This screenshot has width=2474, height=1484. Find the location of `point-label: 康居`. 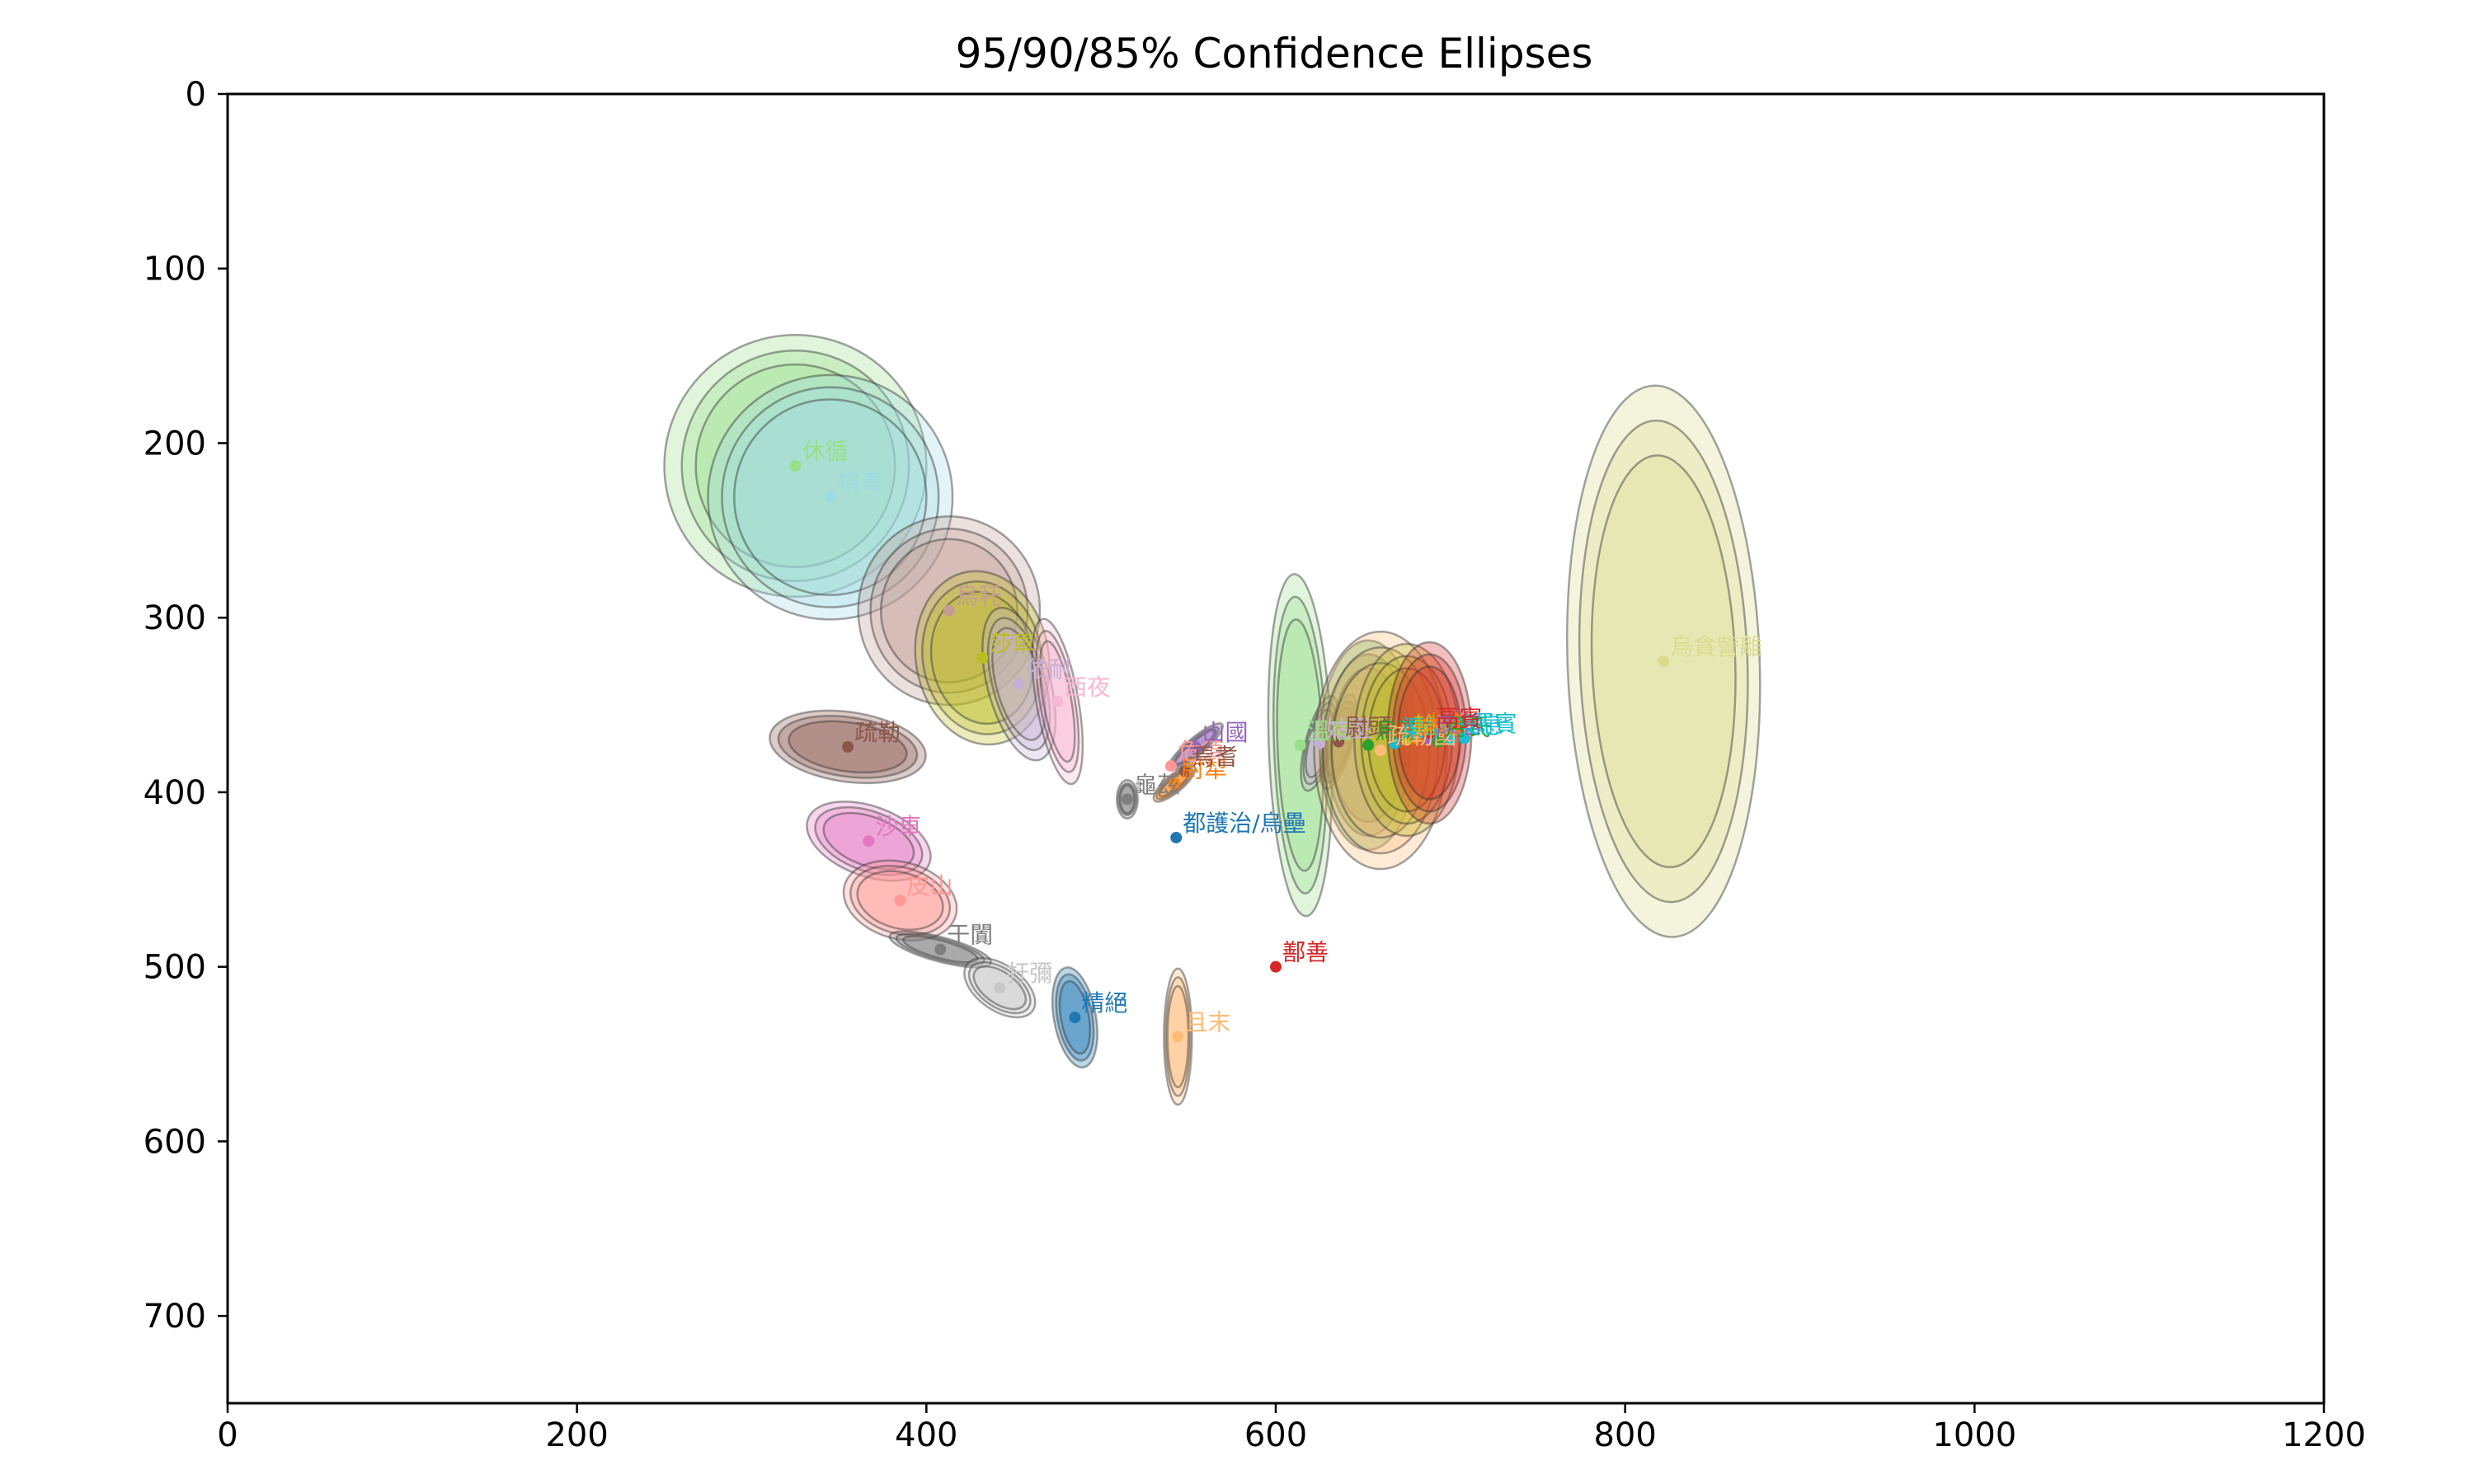

point-label: 康居 is located at coordinates (1459, 725).